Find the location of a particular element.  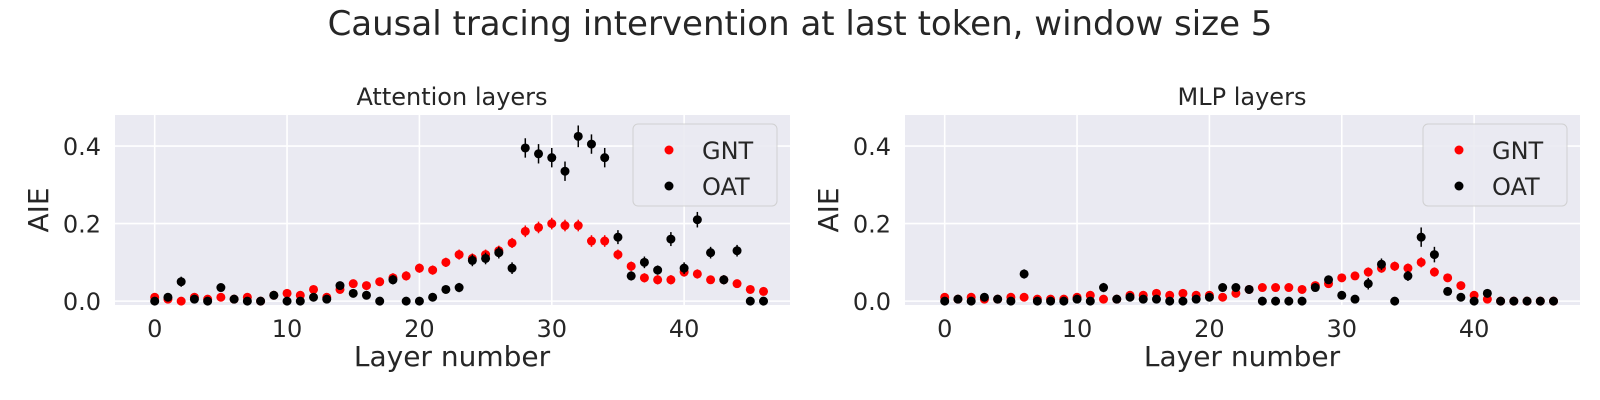

attention-x-tick-label: 20 is located at coordinates (419, 329).